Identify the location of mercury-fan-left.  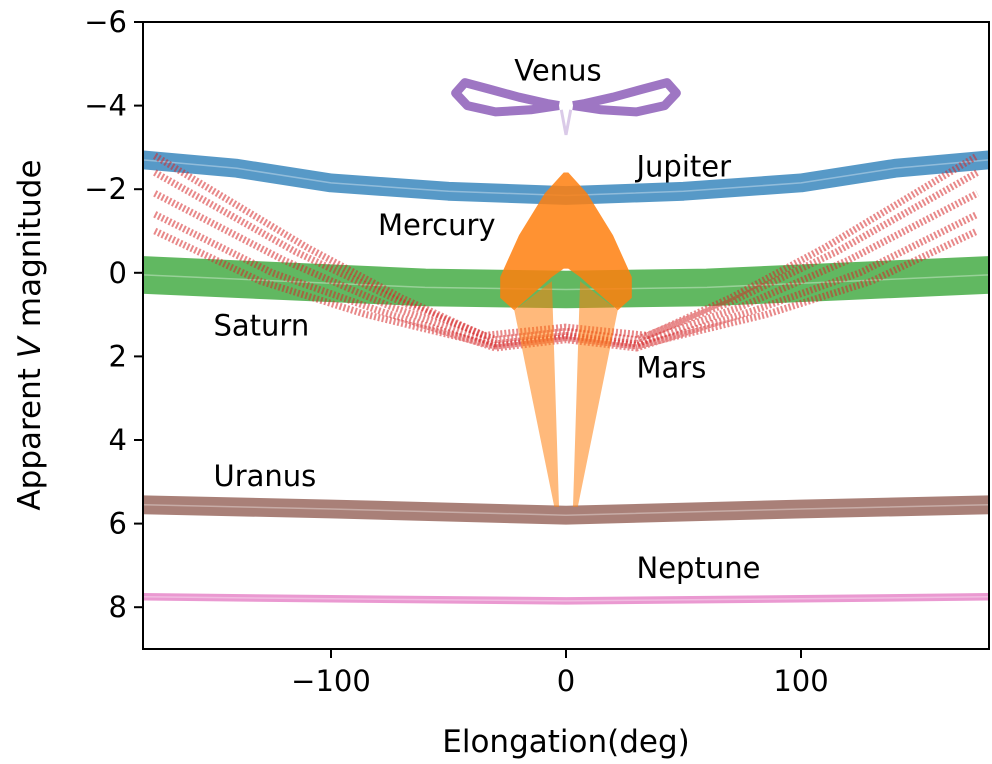
(536, 394).